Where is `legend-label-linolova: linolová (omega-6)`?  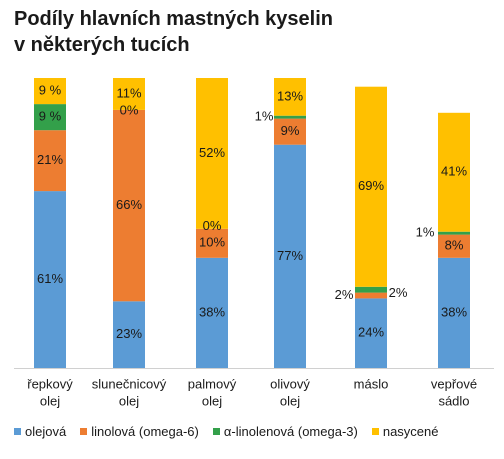 legend-label-linolova: linolová (omega-6) is located at coordinates (145, 431).